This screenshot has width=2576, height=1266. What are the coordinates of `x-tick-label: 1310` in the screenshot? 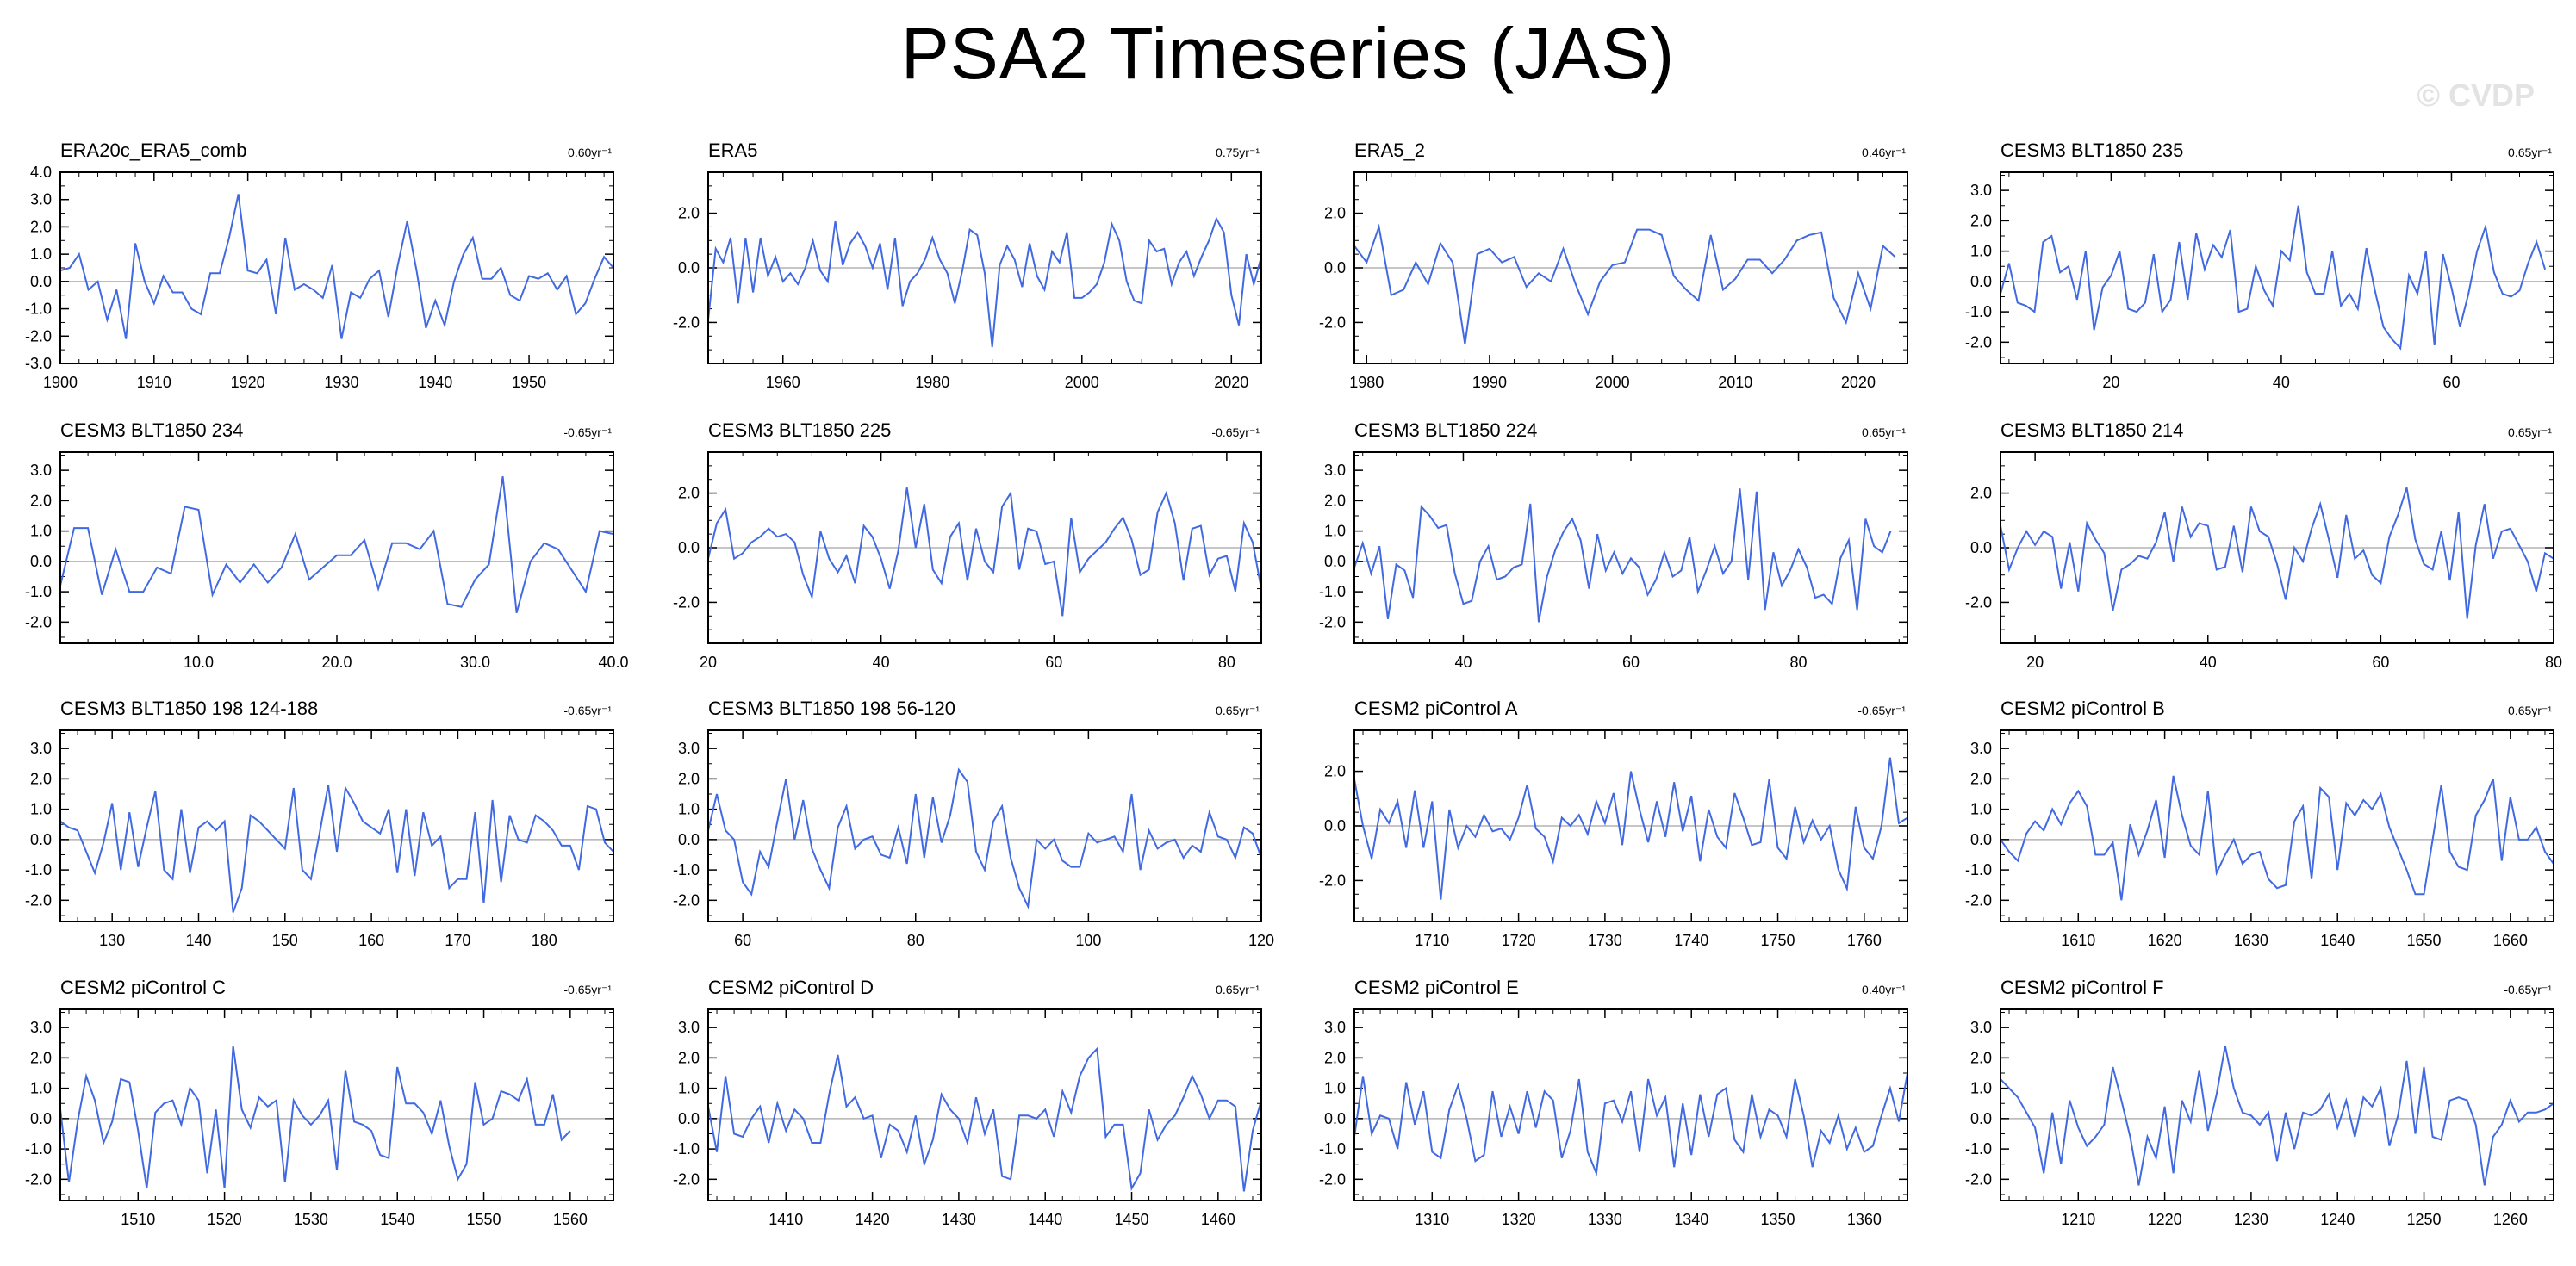 It's located at (1432, 1220).